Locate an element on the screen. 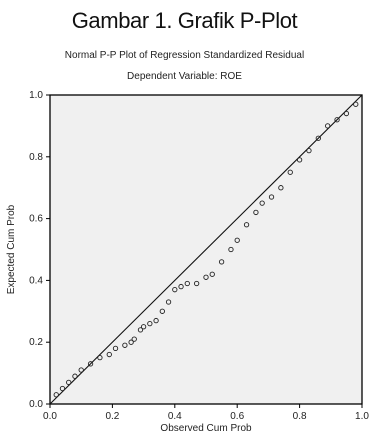 The width and height of the screenshot is (369, 438). x-tick-label: 0.4 is located at coordinates (175, 416).